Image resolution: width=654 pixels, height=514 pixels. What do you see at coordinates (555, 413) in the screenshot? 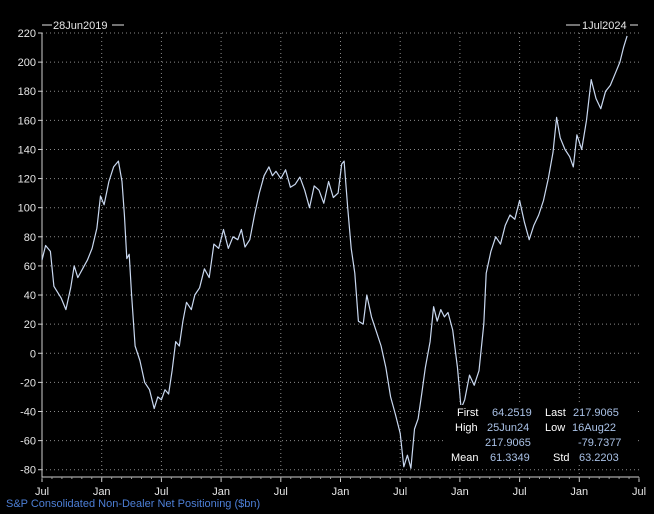
I see `stat-last-label: Last` at bounding box center [555, 413].